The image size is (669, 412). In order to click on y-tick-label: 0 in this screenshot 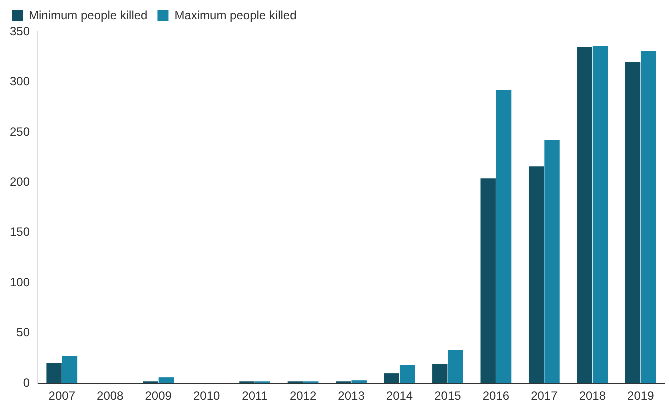, I will do `click(26, 383)`.